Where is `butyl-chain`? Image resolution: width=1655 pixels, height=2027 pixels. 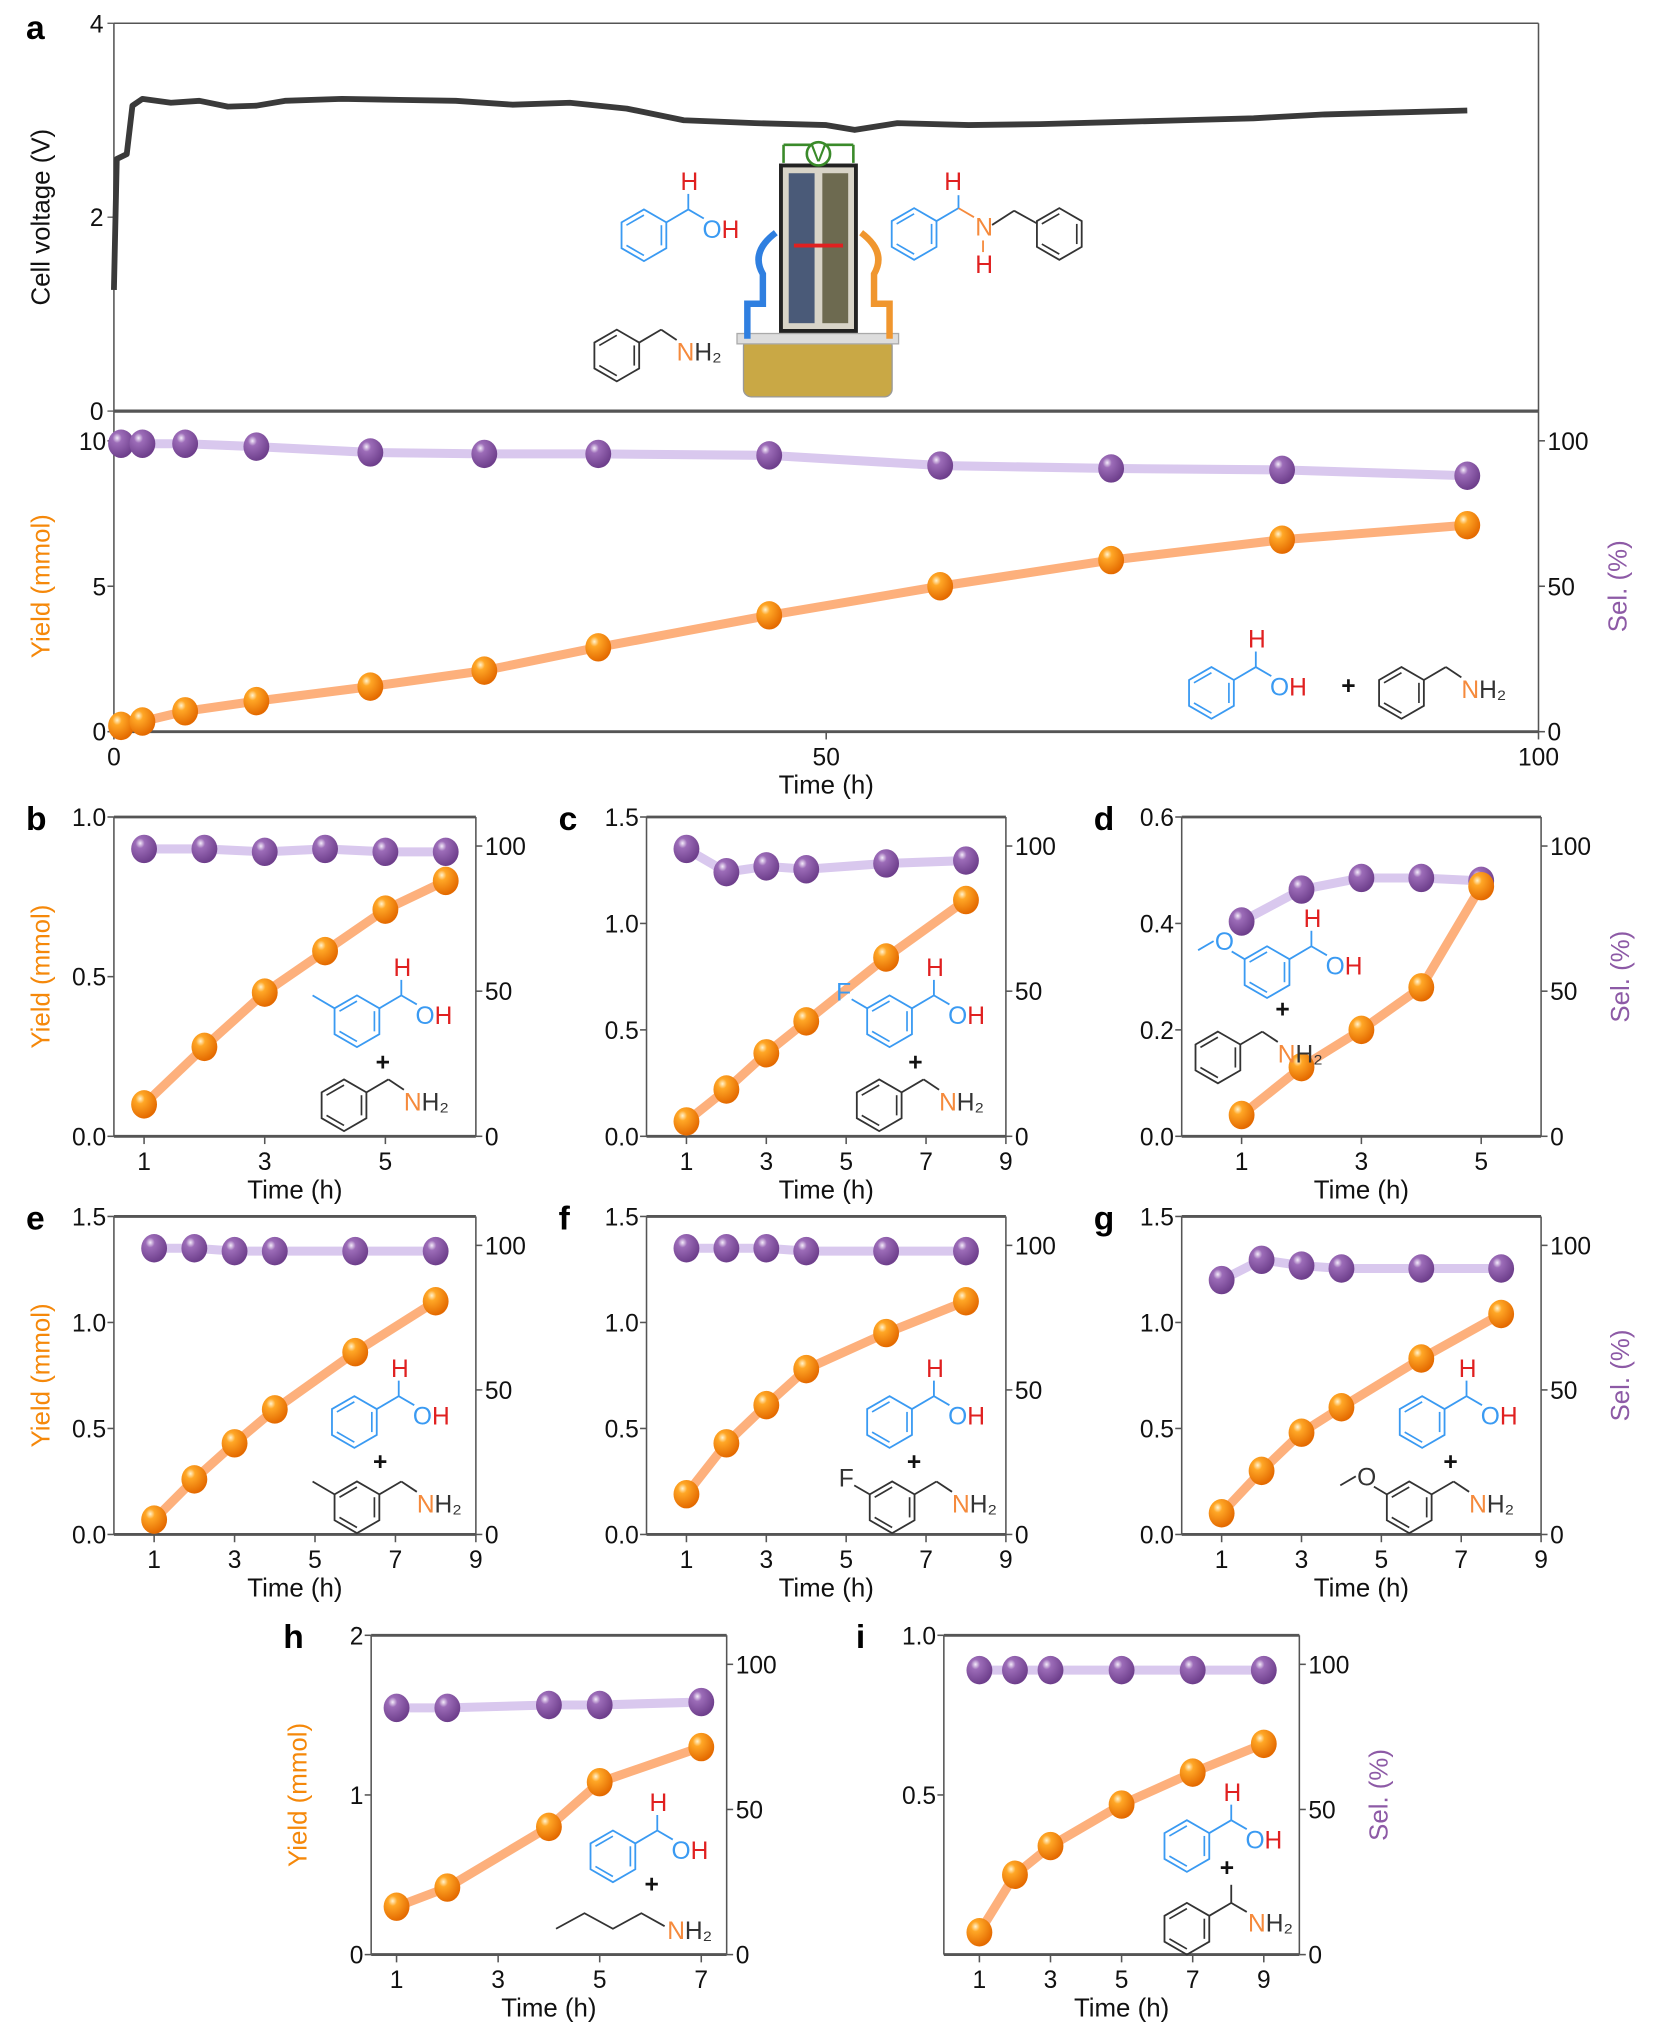 butyl-chain is located at coordinates (610, 1921).